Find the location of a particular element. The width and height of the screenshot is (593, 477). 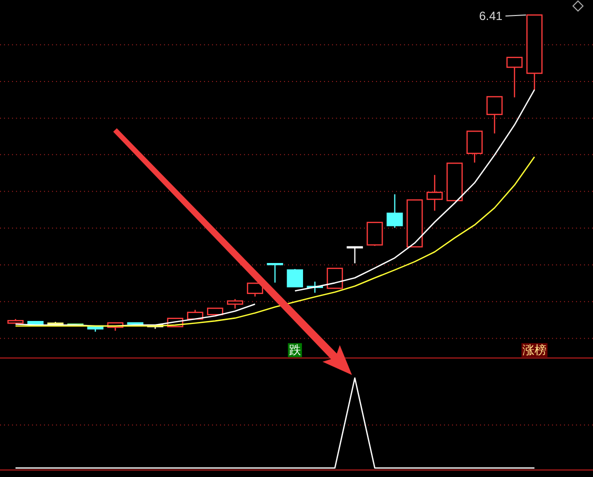

annotation: 6.41 is located at coordinates (491, 16).